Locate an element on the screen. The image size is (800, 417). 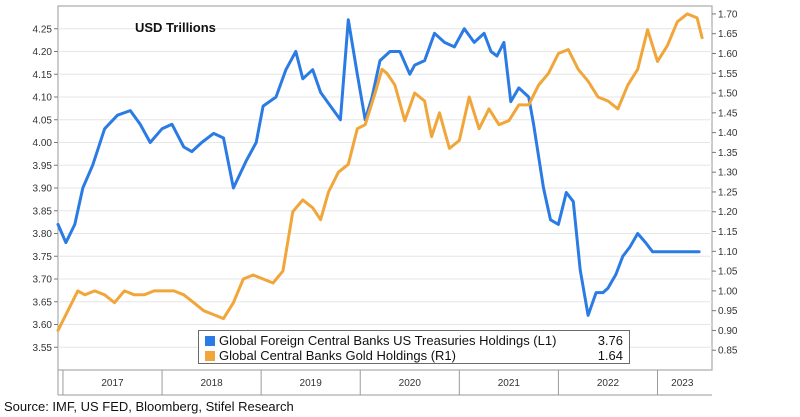
right-tick-label: 1.10 is located at coordinates (728, 252).